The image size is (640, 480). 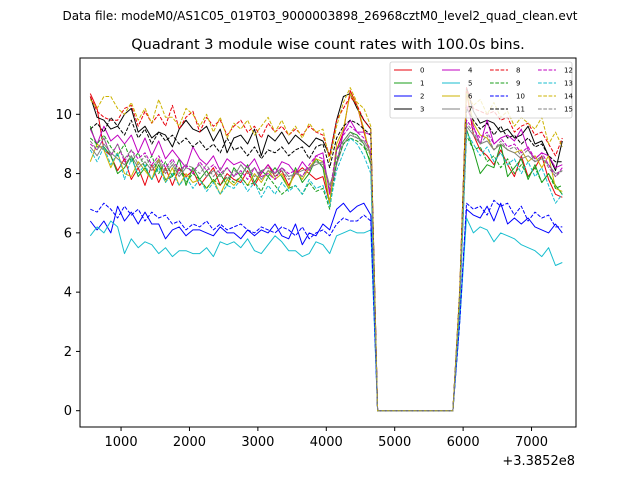 I want to click on legend-label-13: 13, so click(x=568, y=84).